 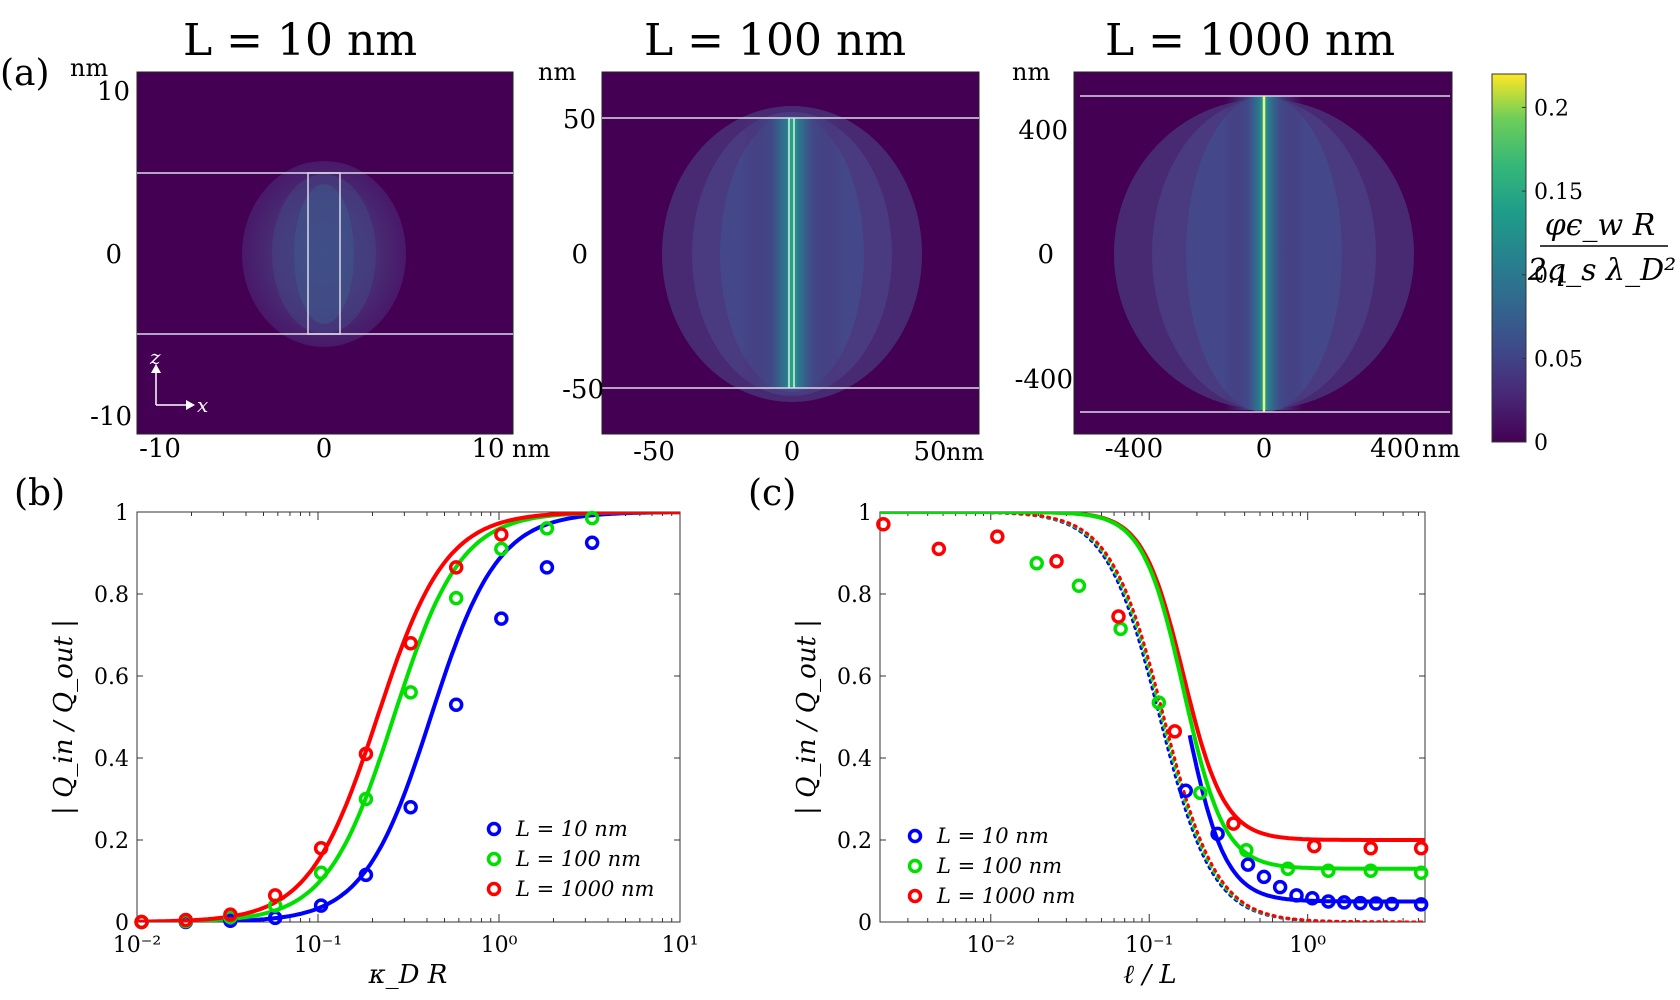 What do you see at coordinates (1149, 975) in the screenshot?
I see `x-axis-label-c: ℓ / L` at bounding box center [1149, 975].